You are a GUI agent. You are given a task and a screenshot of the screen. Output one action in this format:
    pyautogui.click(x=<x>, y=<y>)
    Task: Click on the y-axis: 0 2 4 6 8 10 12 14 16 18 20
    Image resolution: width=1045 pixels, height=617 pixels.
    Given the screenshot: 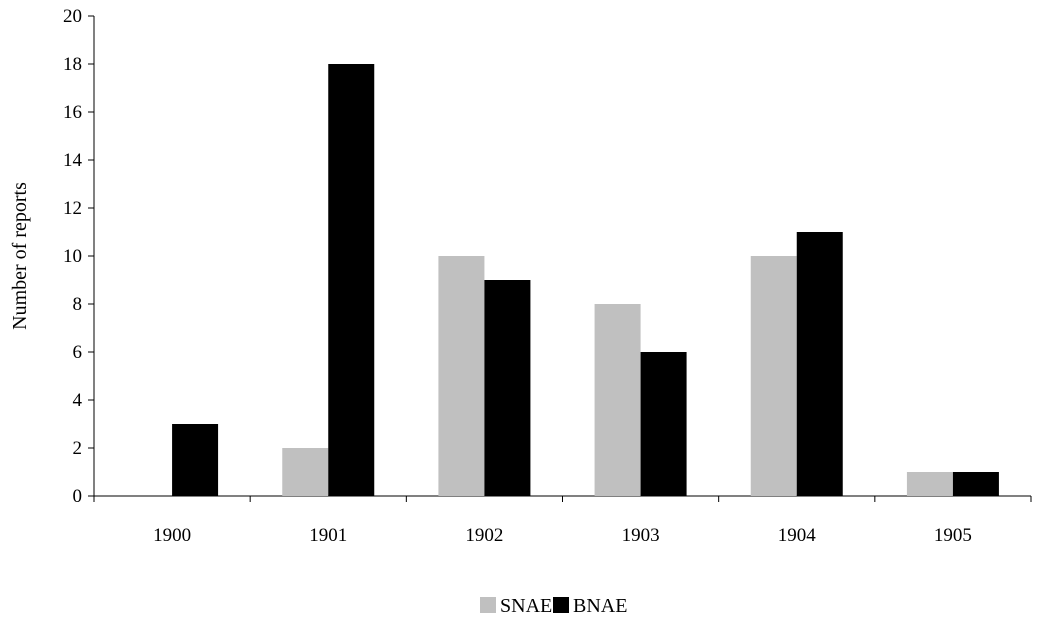 What is the action you would take?
    pyautogui.click(x=79, y=256)
    